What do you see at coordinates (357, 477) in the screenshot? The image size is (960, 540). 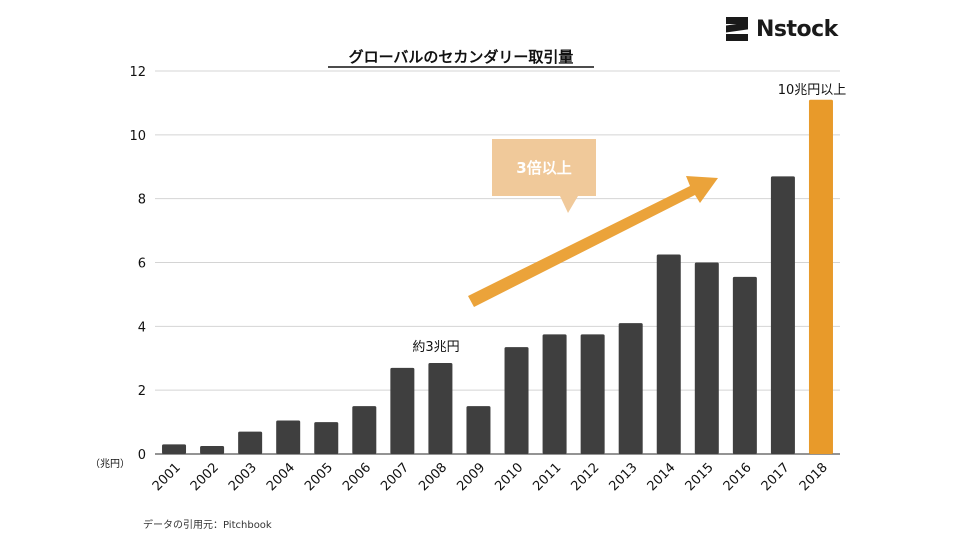 I see `x-tick-label: 2006` at bounding box center [357, 477].